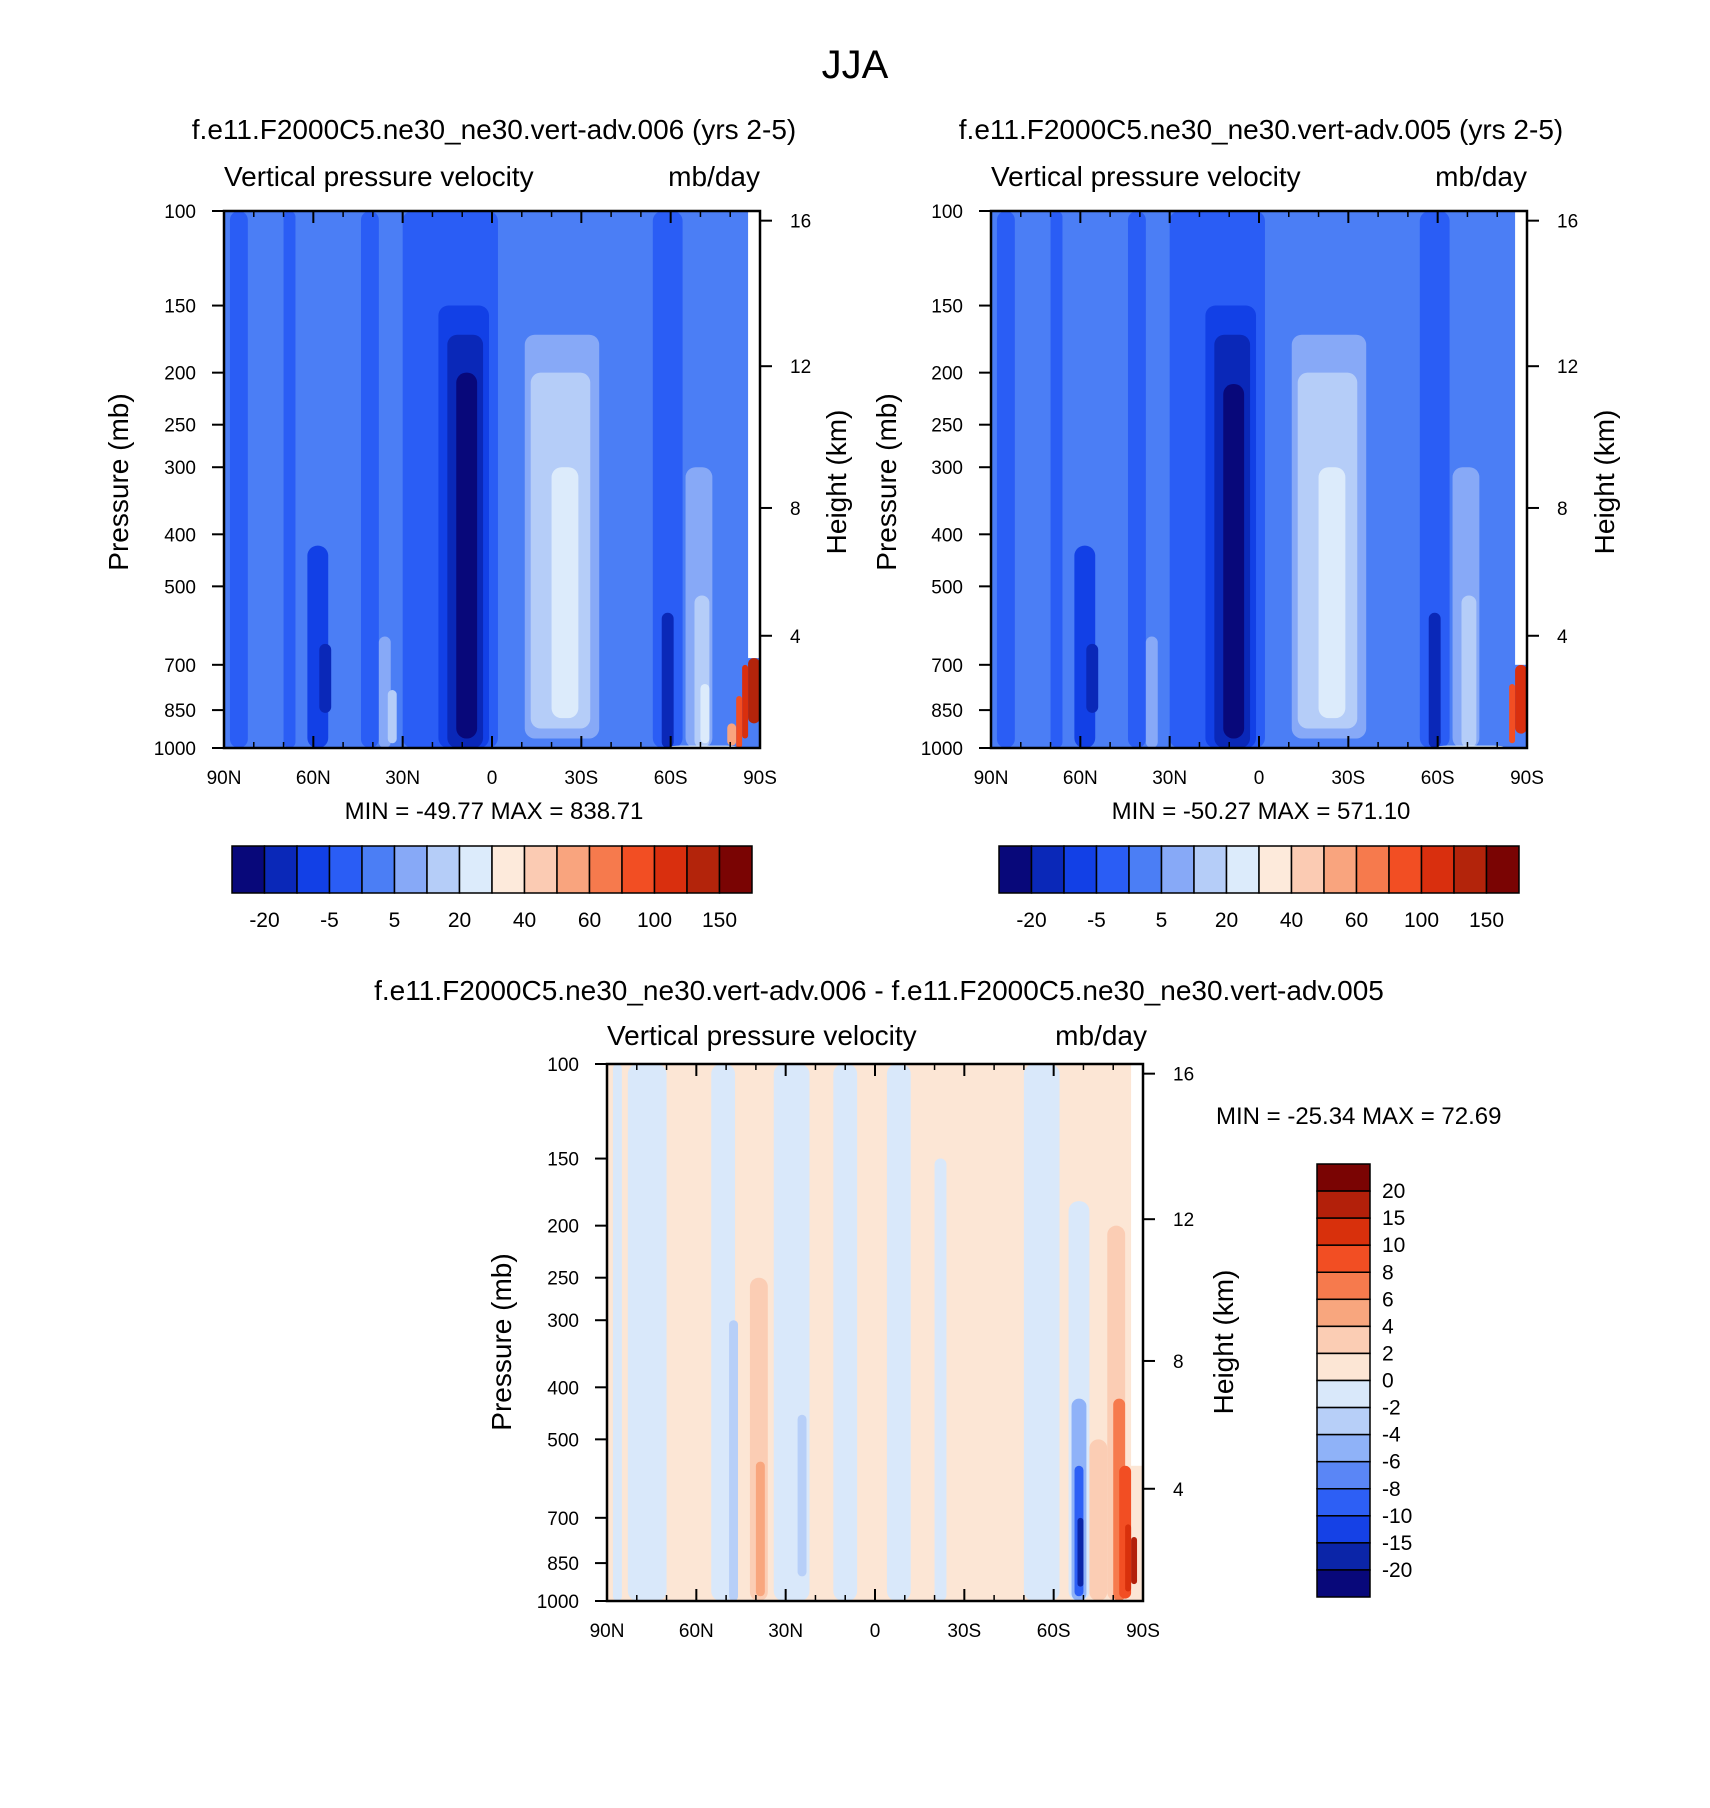 Image resolution: width=1710 pixels, height=1808 pixels. I want to click on colorbar-label: 0, so click(1388, 1381).